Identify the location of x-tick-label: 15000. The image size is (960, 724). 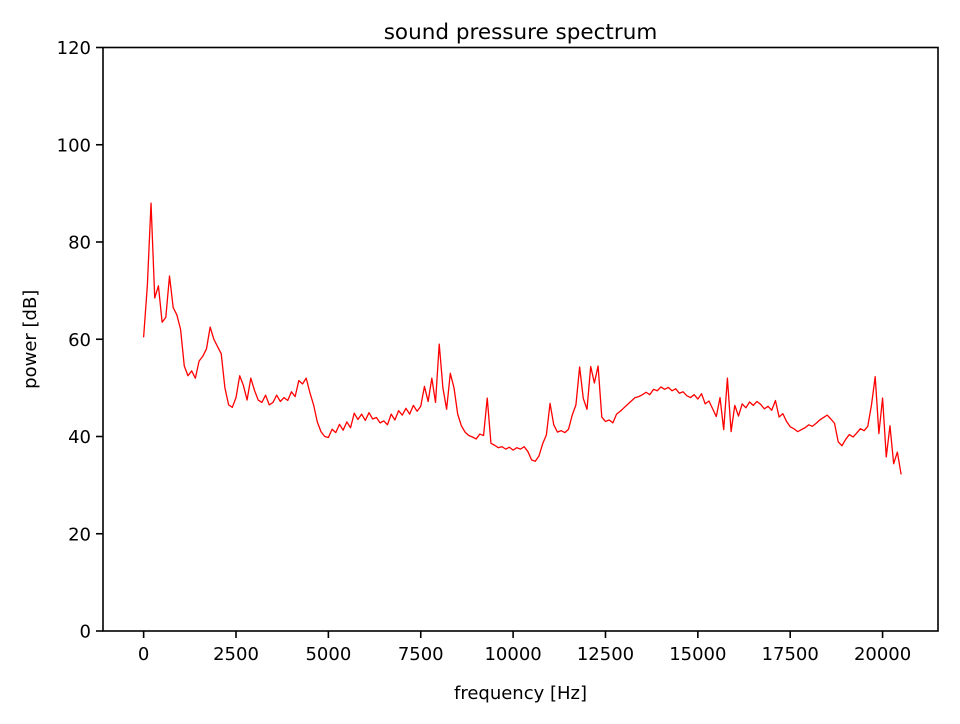
(697, 654).